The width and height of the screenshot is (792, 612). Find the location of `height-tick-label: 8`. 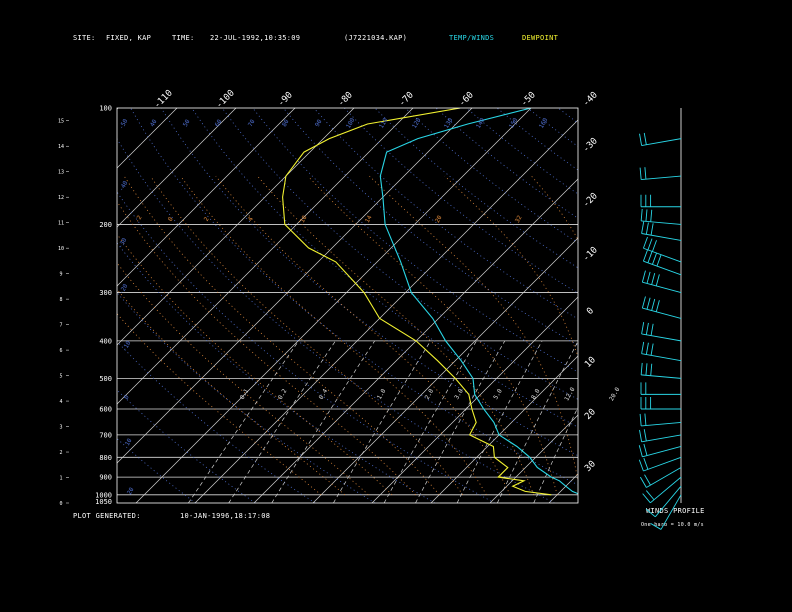

height-tick-label: 8 is located at coordinates (60, 300).